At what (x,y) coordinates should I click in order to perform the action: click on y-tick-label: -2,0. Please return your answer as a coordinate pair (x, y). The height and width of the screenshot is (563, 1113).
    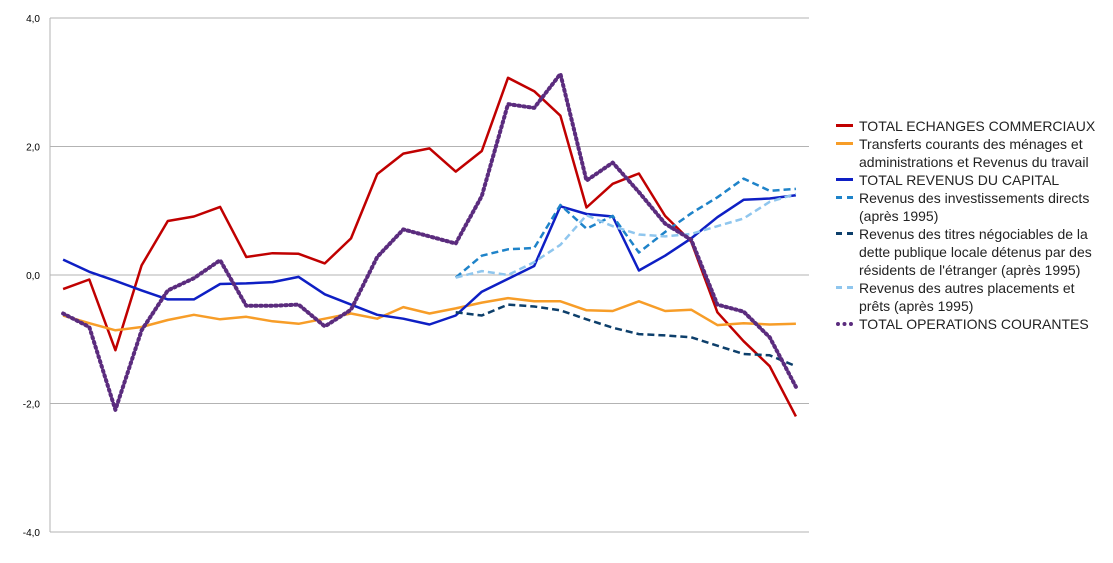
    Looking at the image, I should click on (32, 405).